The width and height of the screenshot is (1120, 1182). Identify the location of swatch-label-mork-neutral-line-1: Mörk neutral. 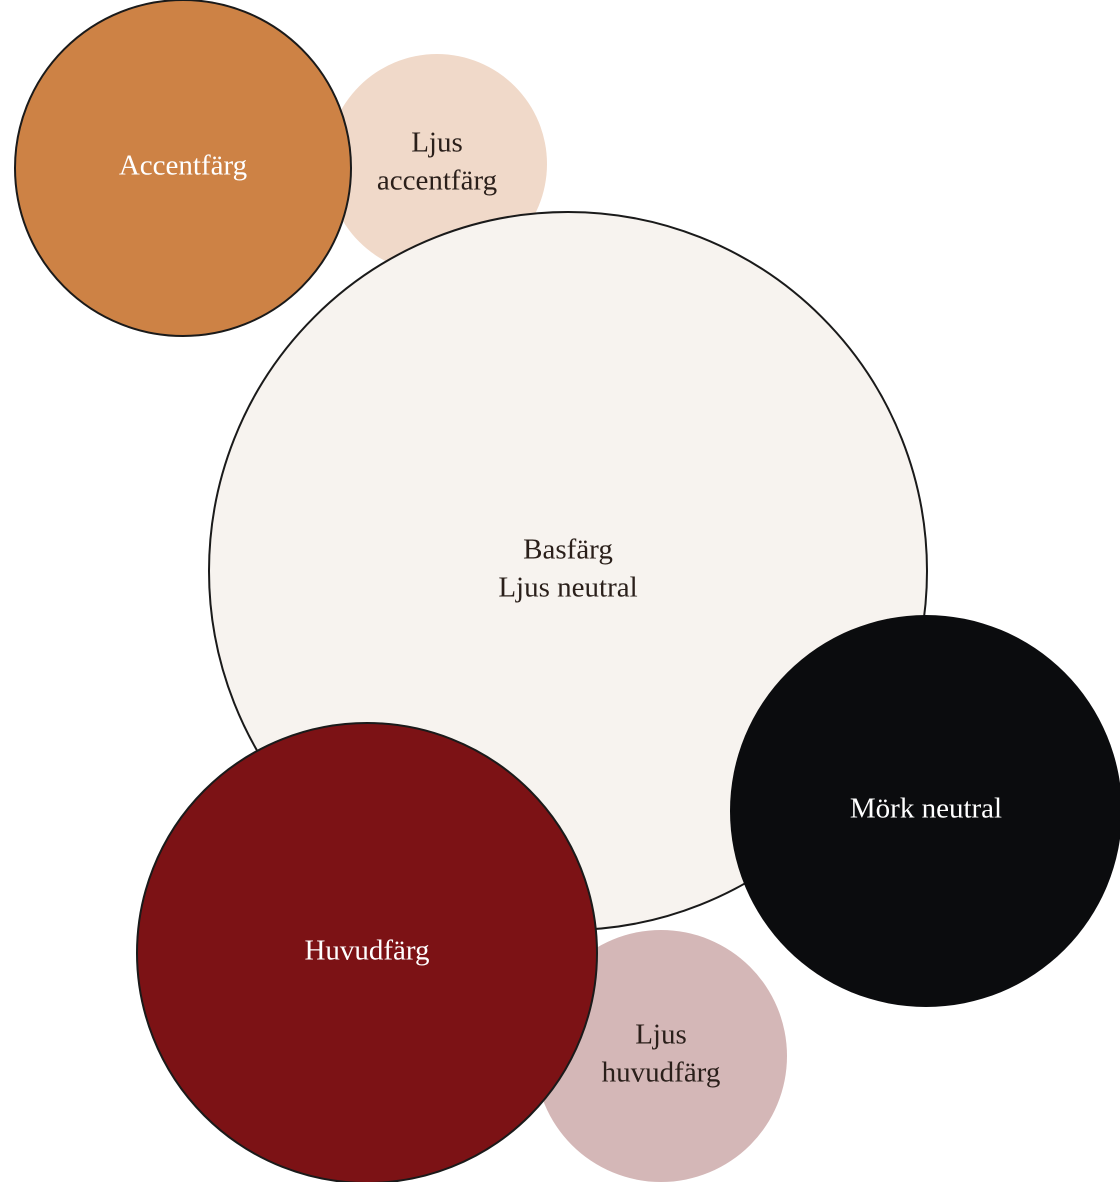
(926, 809).